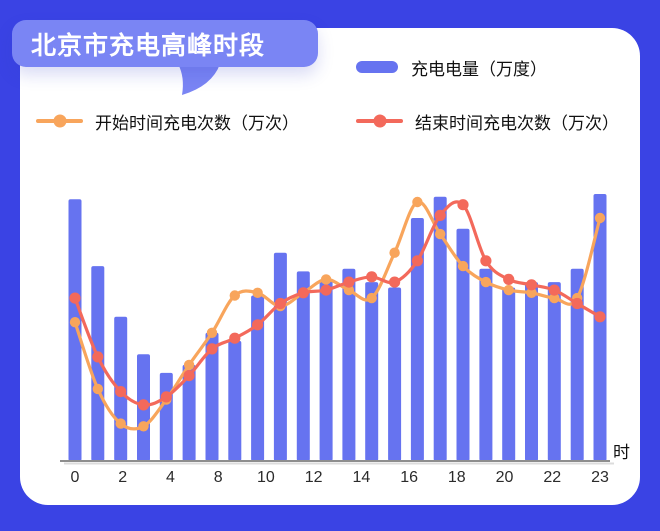 Image resolution: width=660 pixels, height=531 pixels. What do you see at coordinates (75, 477) in the screenshot?
I see `x-tick-0: 0` at bounding box center [75, 477].